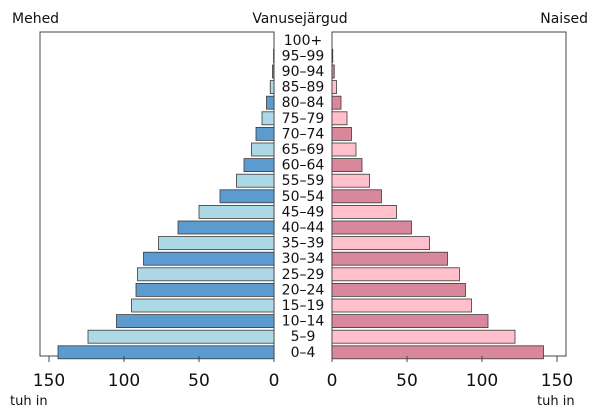 This screenshot has width=600, height=417. What do you see at coordinates (303, 56) in the screenshot?
I see `age-label-95–99: 95–99` at bounding box center [303, 56].